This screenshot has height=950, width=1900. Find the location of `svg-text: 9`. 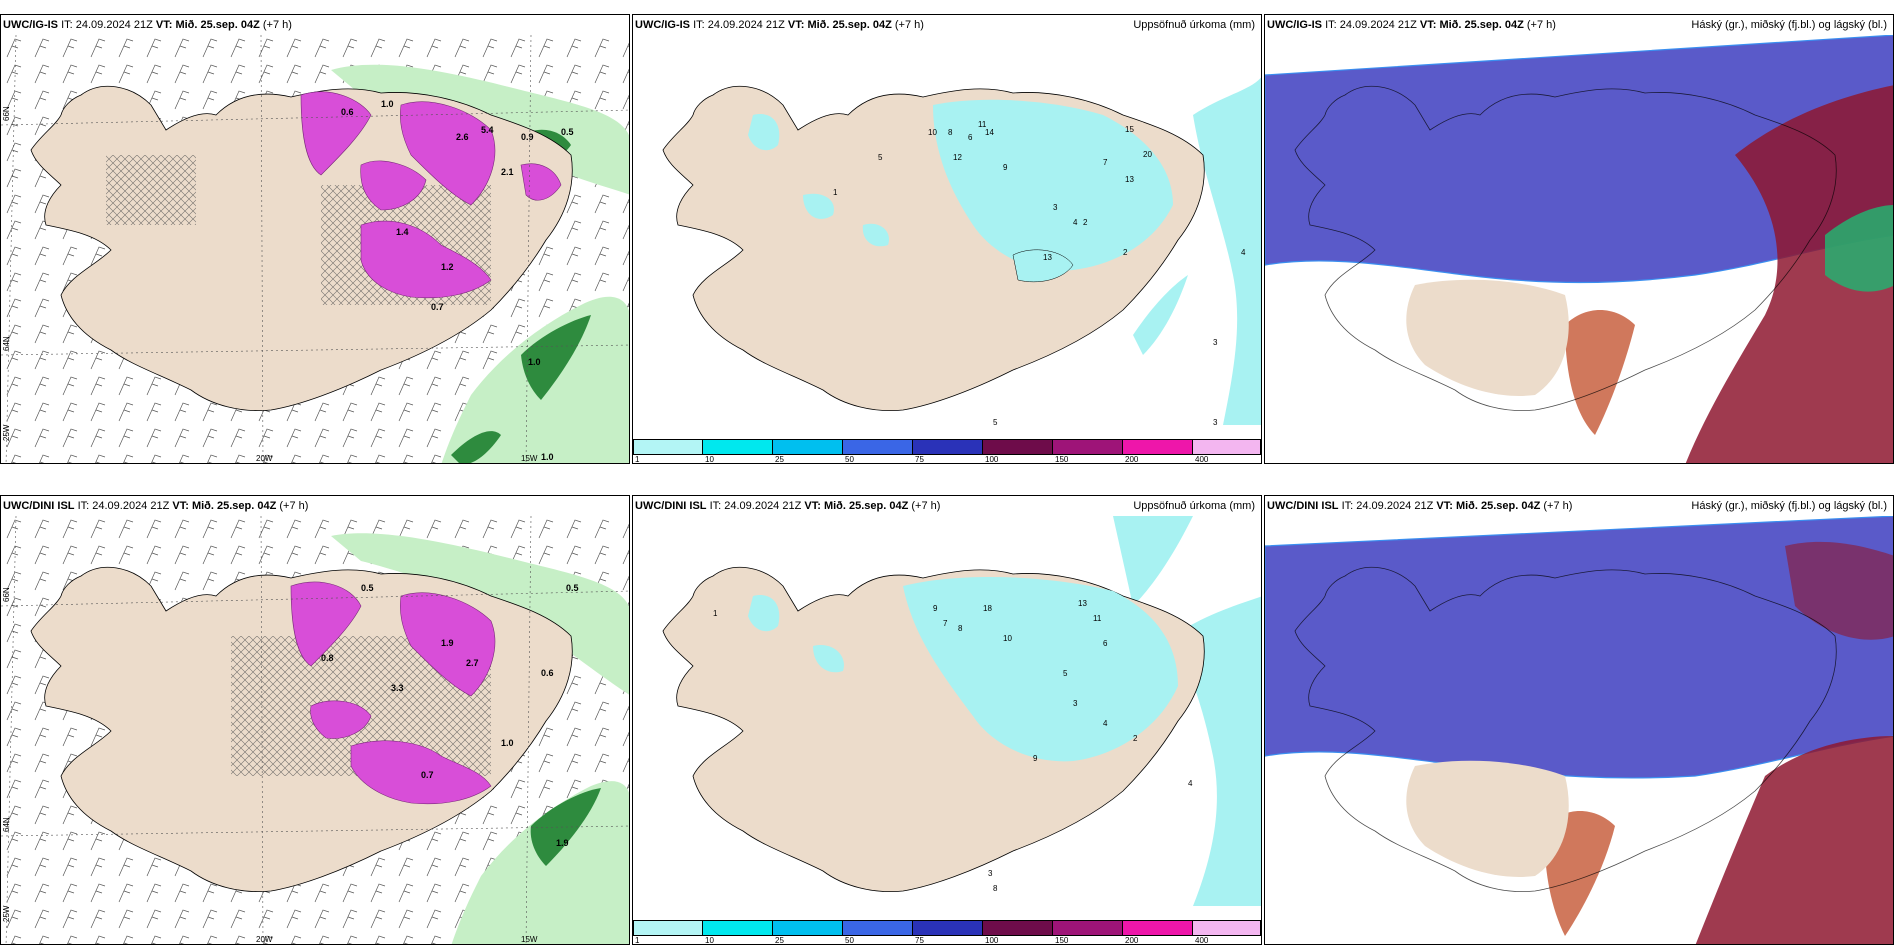

svg-text: 9 is located at coordinates (935, 608).